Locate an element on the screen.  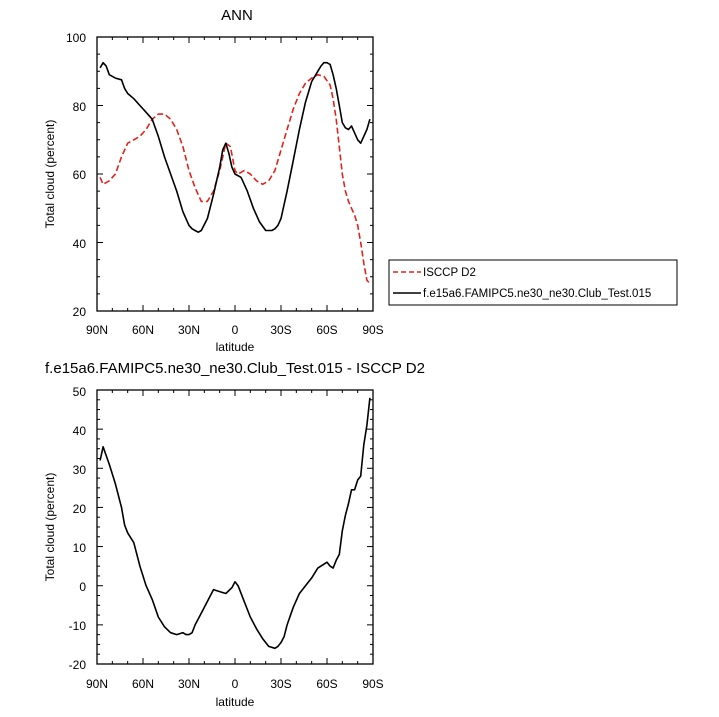
y-tick-label: 60 is located at coordinates (80, 175).